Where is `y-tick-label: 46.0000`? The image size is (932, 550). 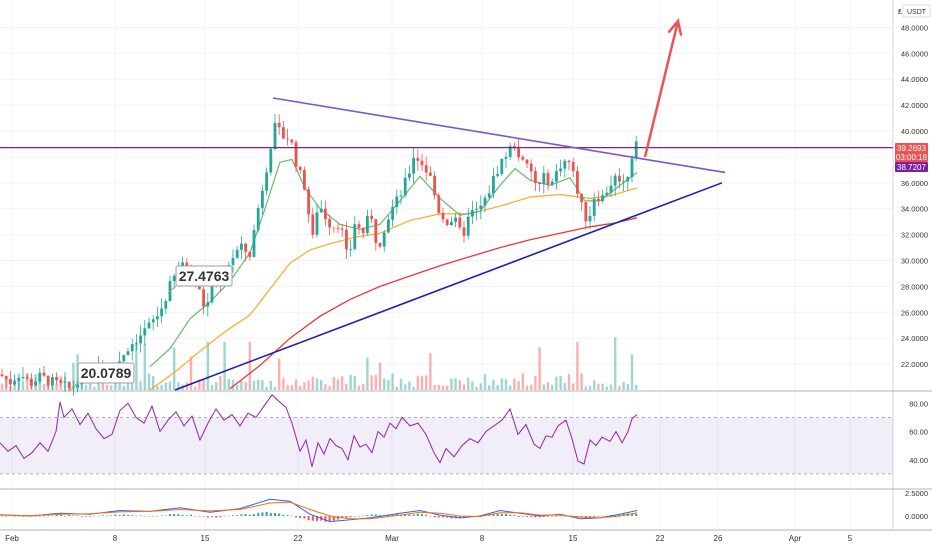 y-tick-label: 46.0000 is located at coordinates (914, 53).